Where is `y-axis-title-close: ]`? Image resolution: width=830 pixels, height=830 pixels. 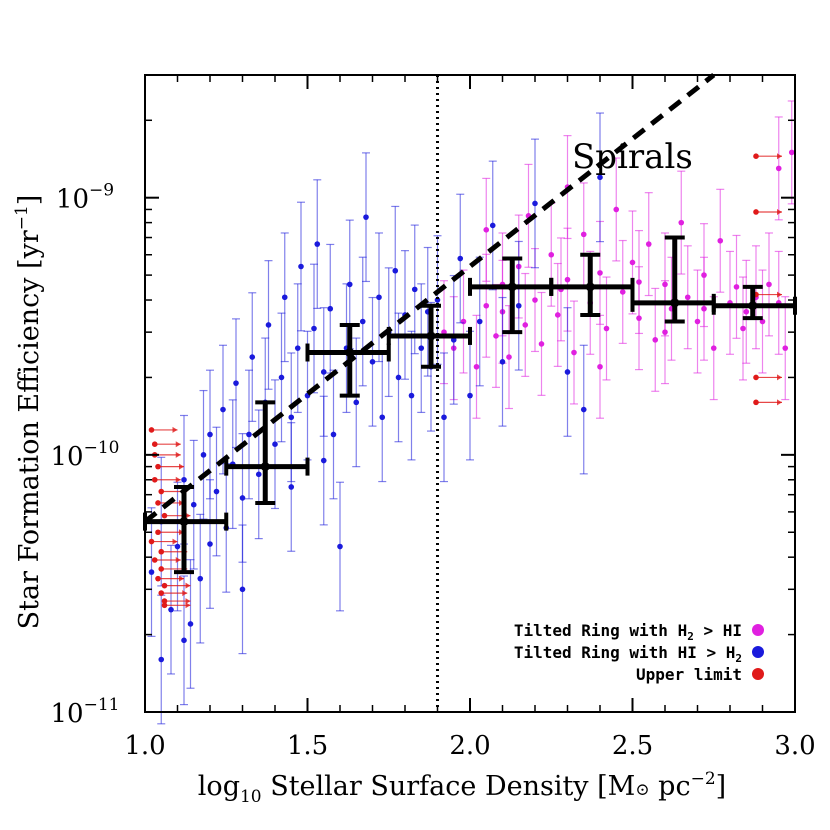 y-axis-title-close: ] is located at coordinates (29, 200).